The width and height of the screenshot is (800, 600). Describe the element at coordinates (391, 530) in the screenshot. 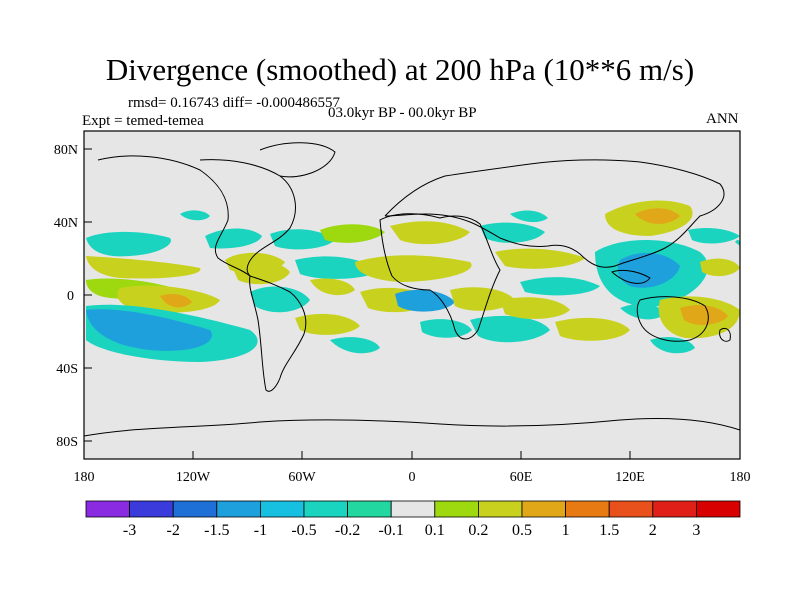

I see `colorbar-label: -0.1` at that location.